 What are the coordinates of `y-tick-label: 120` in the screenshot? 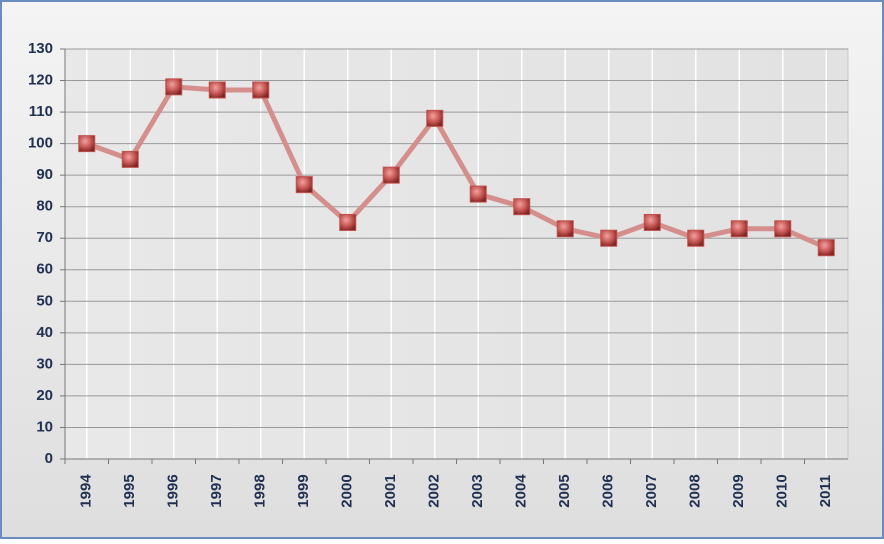 It's located at (40, 80).